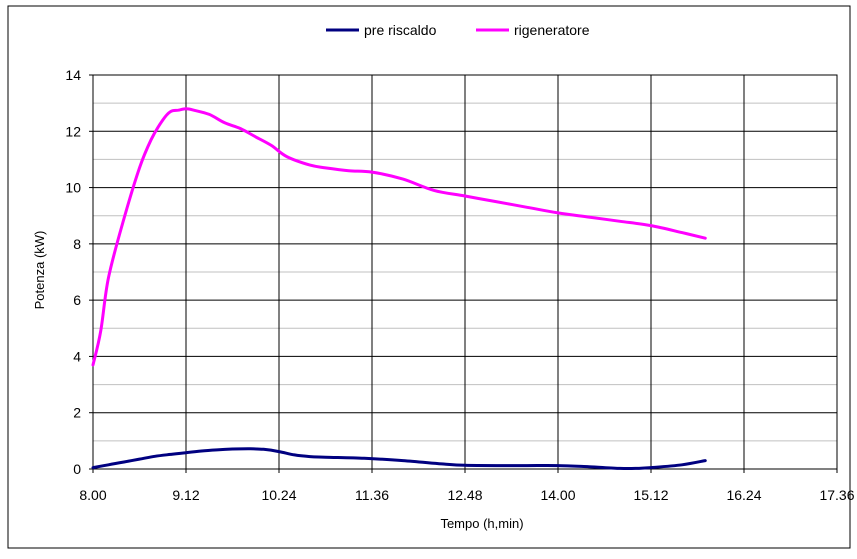  Describe the element at coordinates (552, 30) in the screenshot. I see `legend-label-1: rigeneratore` at that location.